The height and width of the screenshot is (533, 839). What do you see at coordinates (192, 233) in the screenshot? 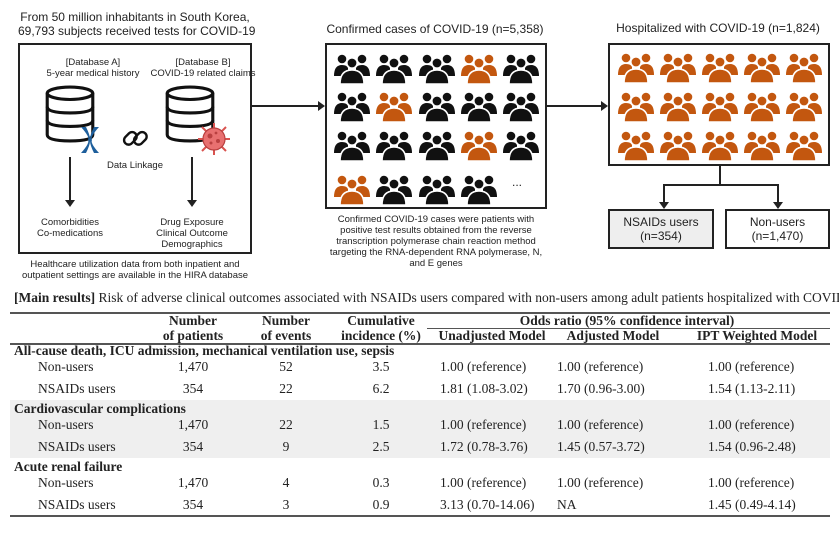
I see `clinical-outcome: Clinical Outcome` at bounding box center [192, 233].